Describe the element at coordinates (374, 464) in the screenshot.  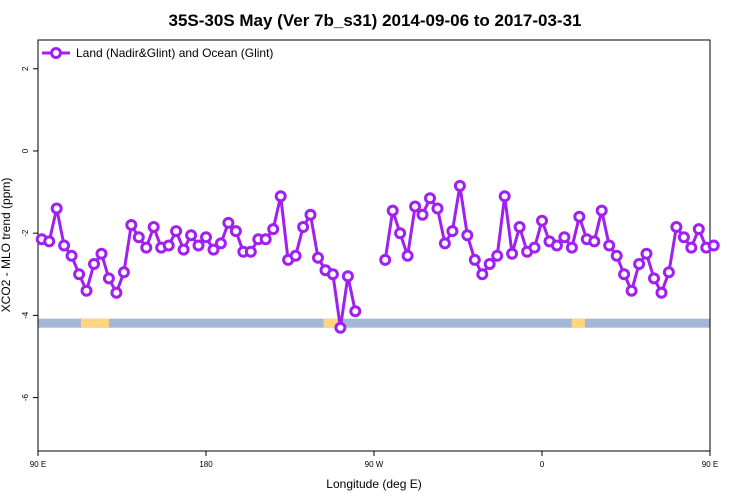
I see `x-tick-label: 90 W` at that location.